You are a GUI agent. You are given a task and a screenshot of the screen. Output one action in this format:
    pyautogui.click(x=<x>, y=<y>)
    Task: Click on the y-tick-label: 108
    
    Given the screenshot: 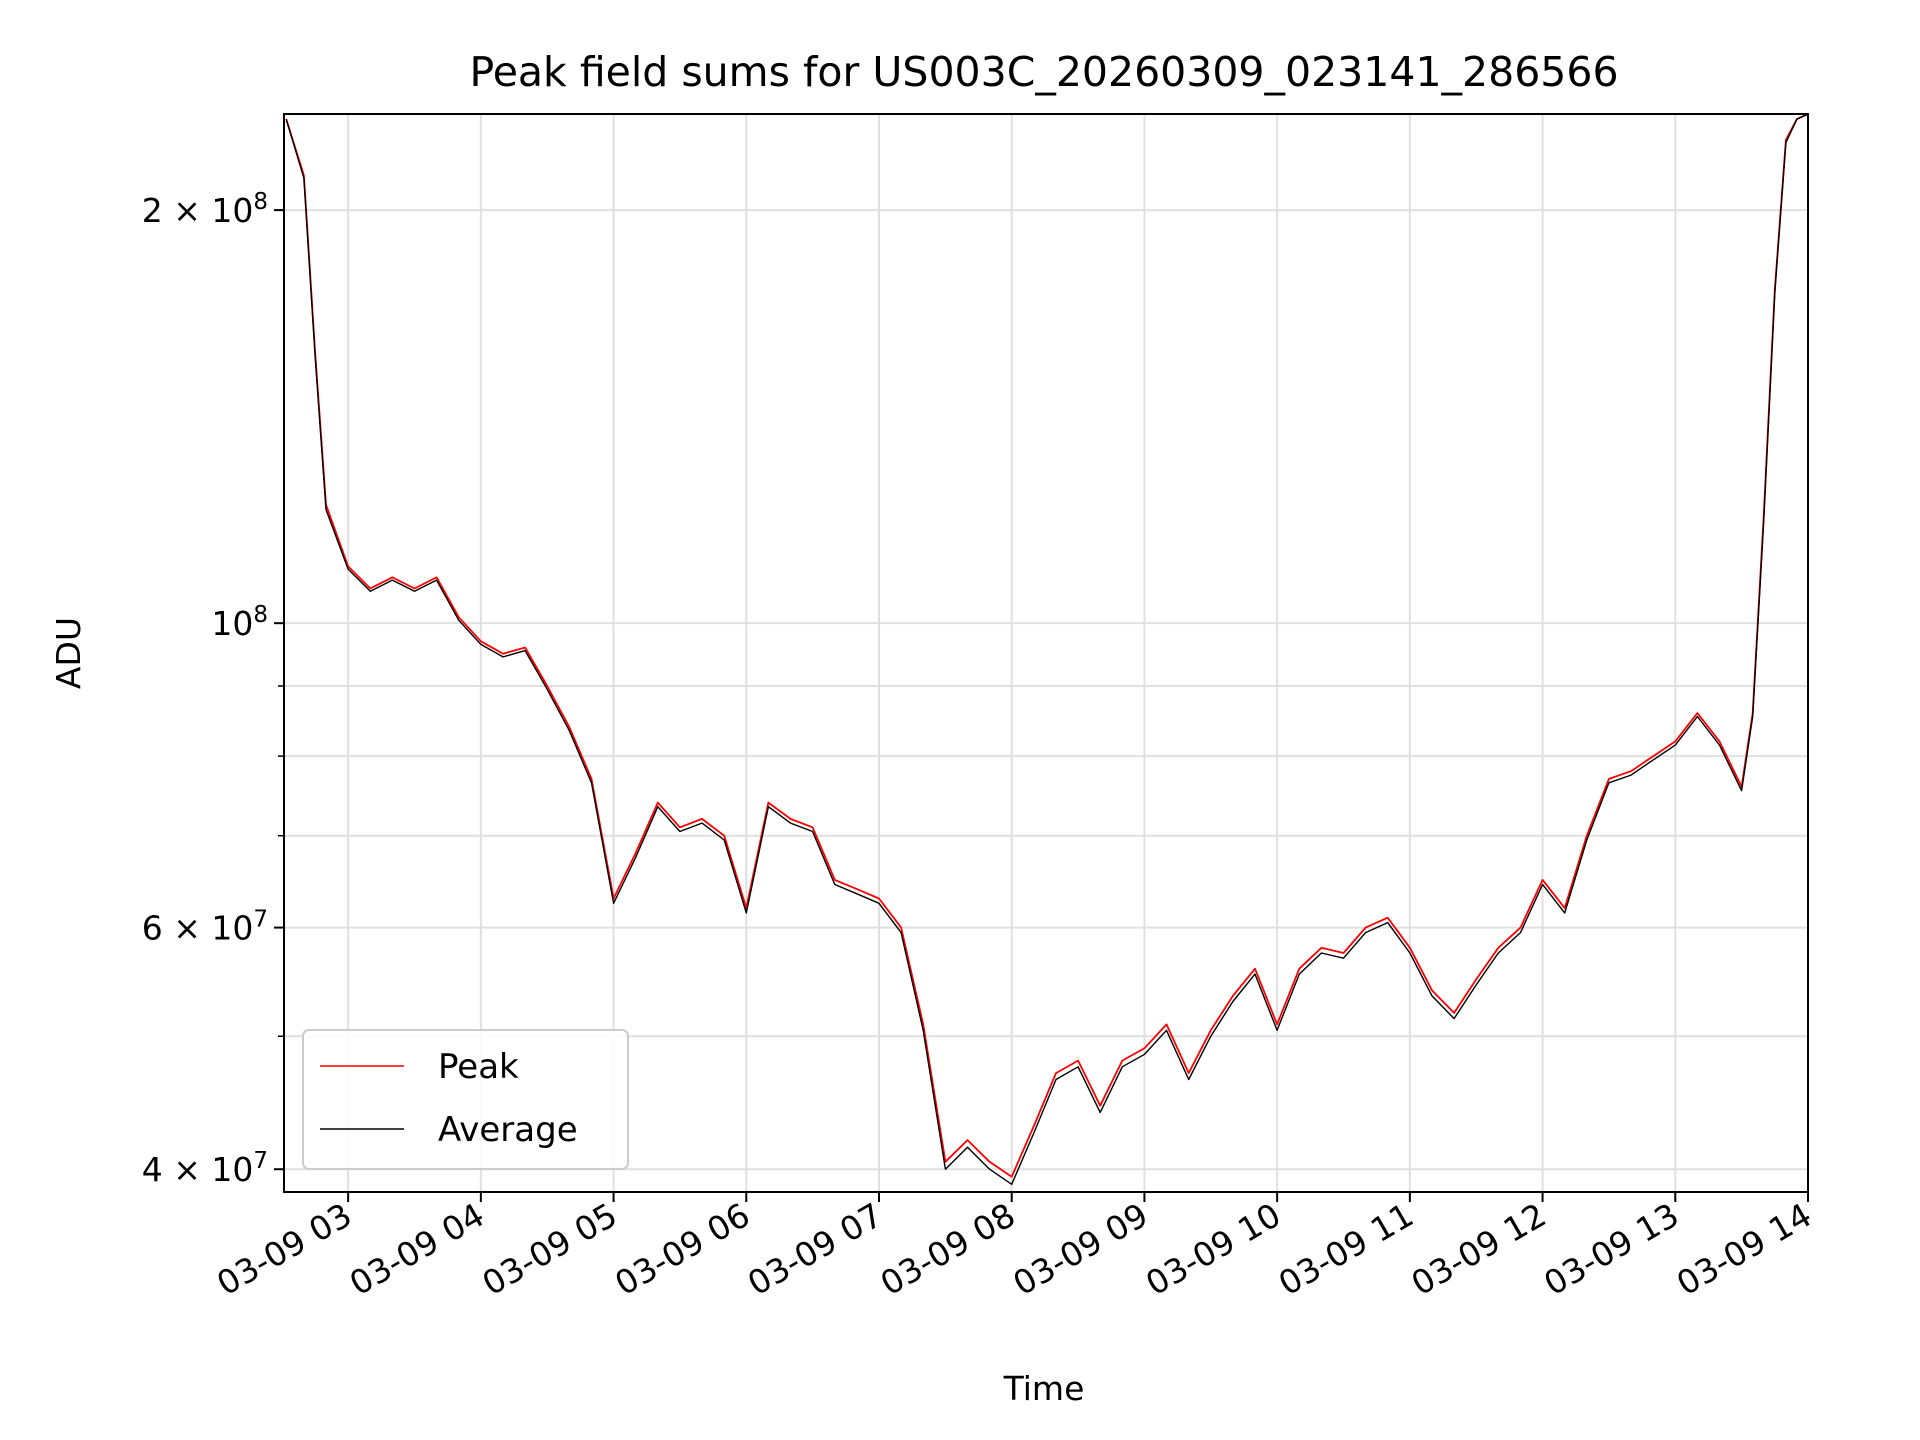 What is the action you would take?
    pyautogui.click(x=239, y=622)
    